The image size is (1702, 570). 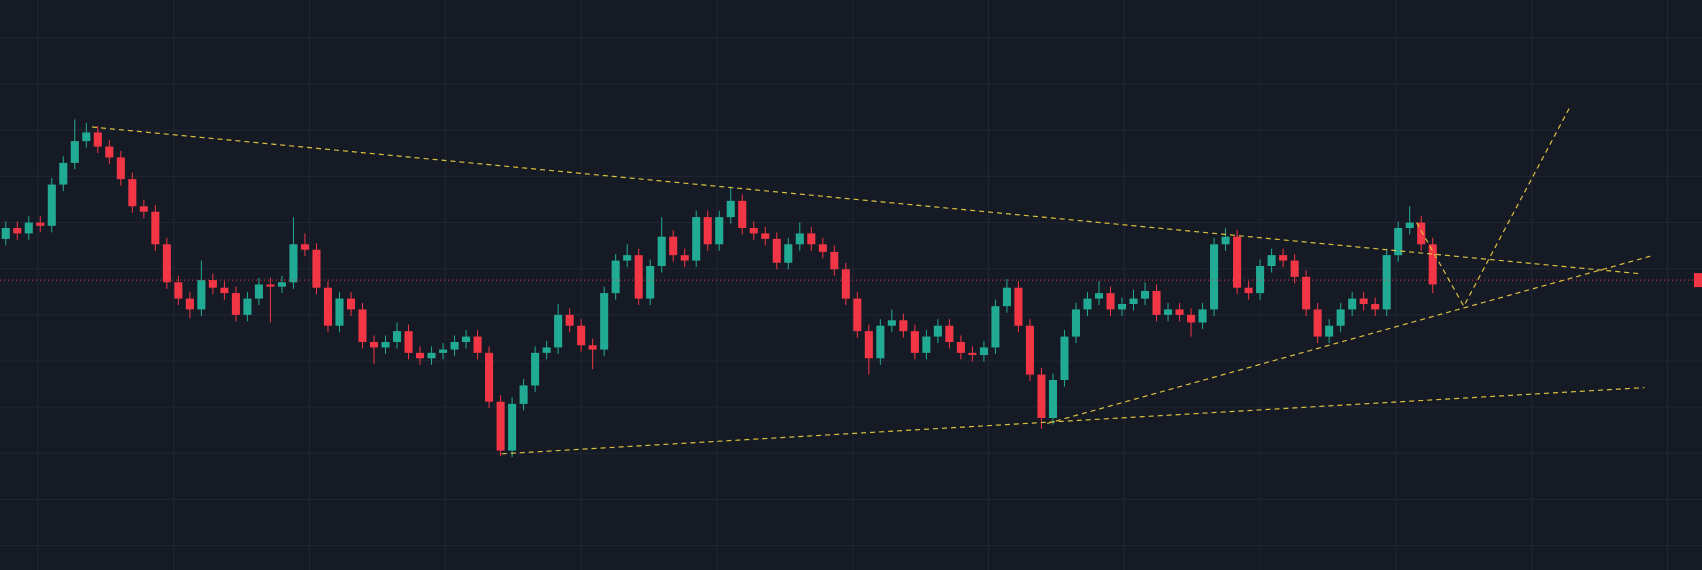 I want to click on trend-line, so click(x=1494, y=206).